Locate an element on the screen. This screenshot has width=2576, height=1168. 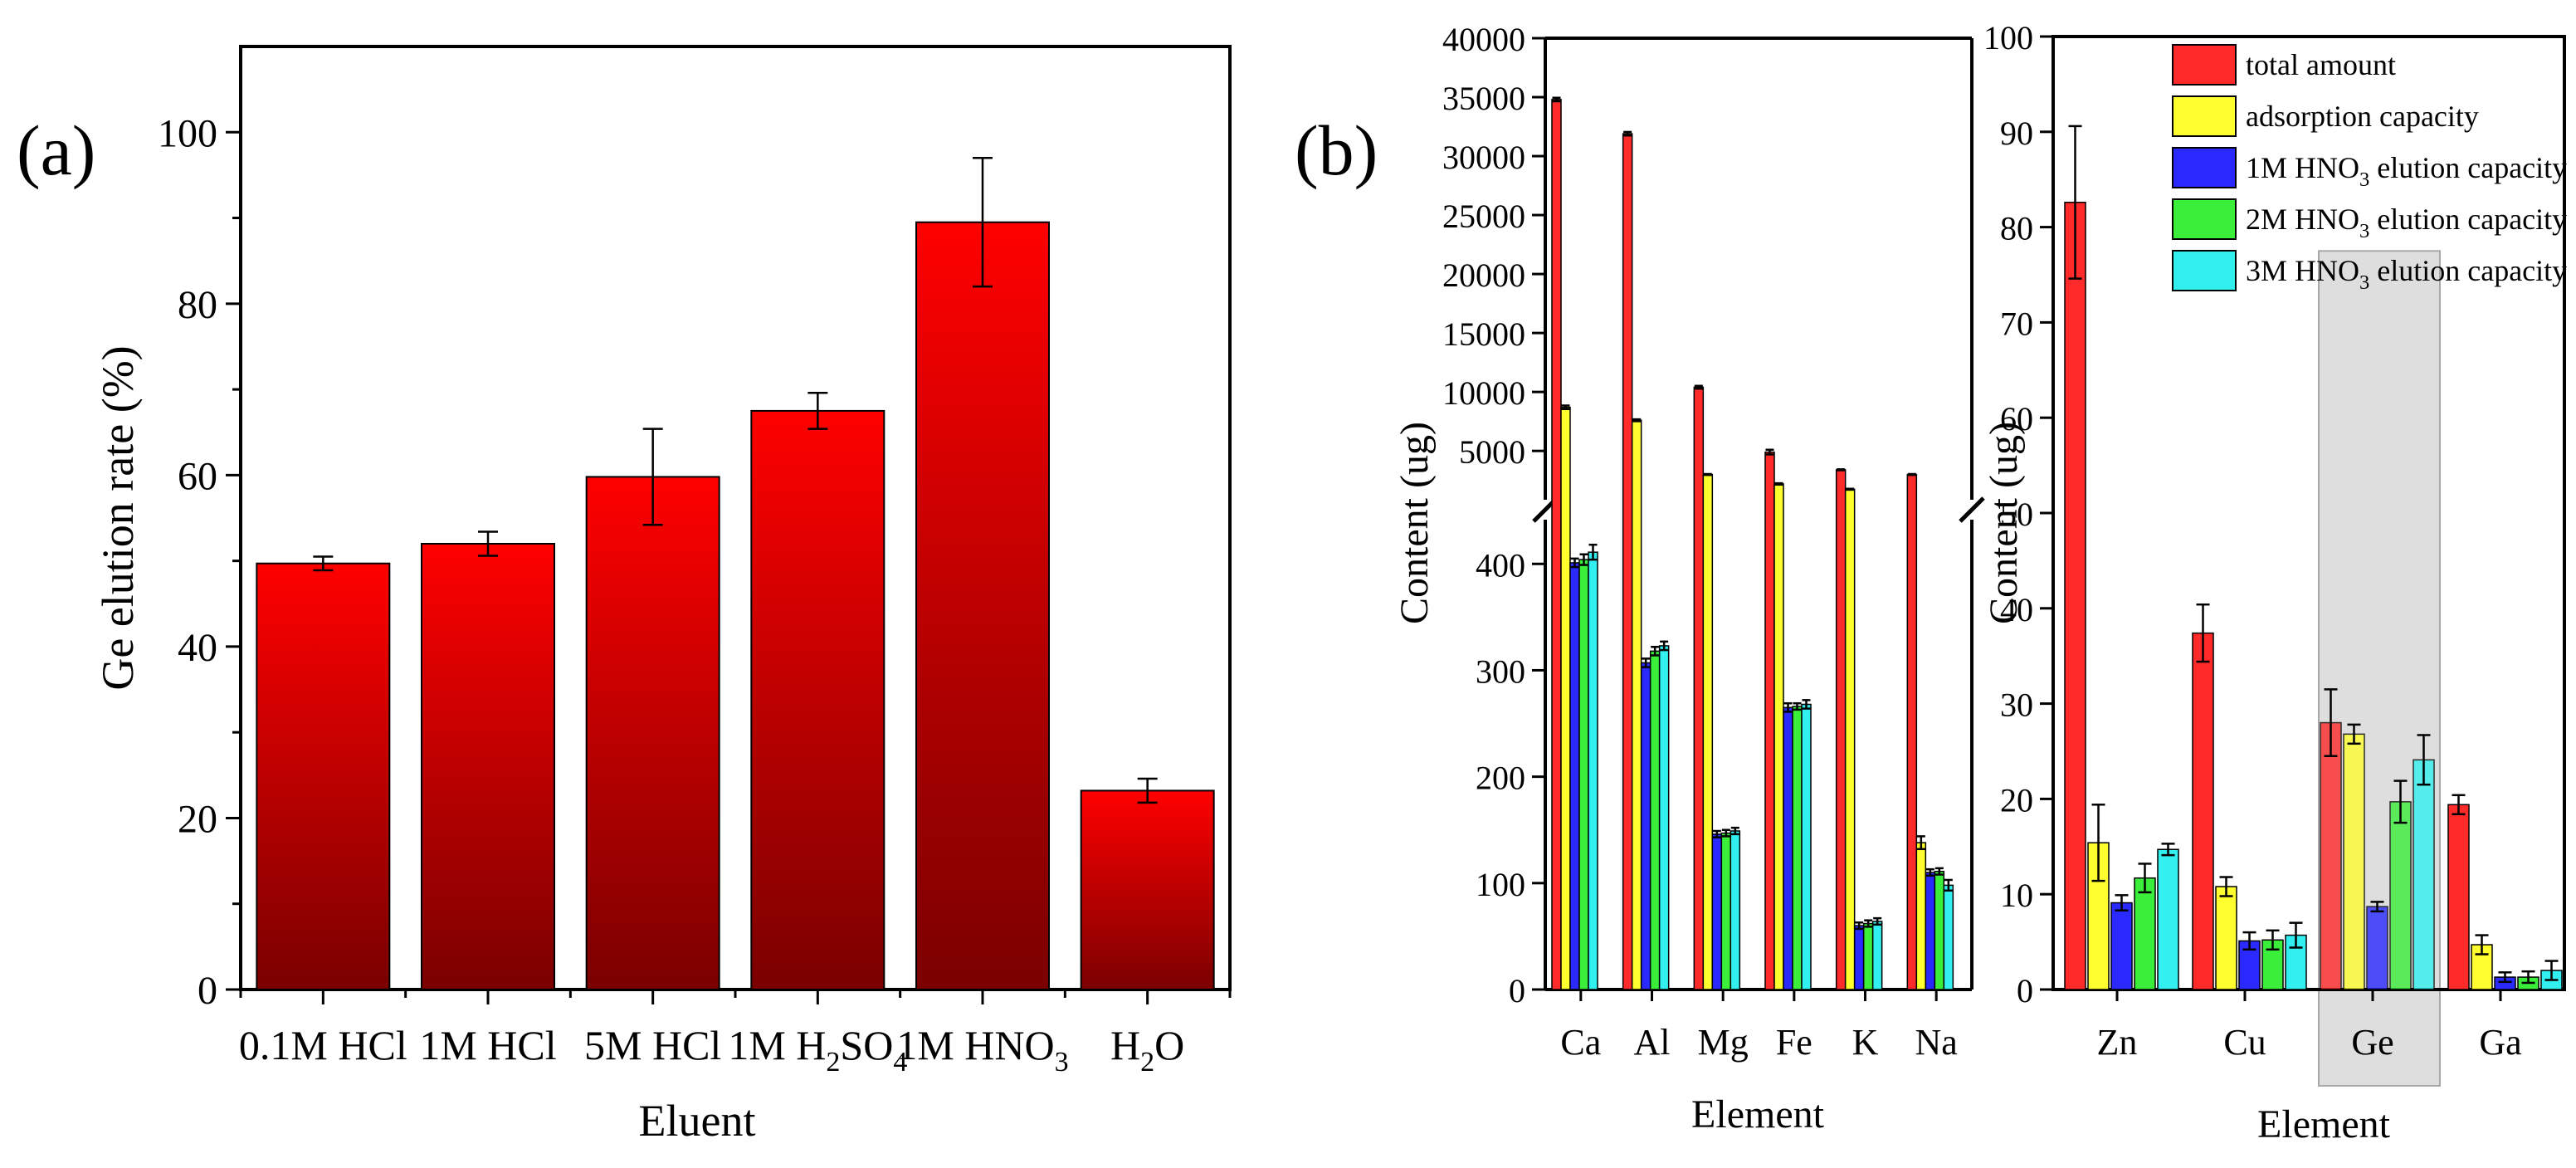
a-xtick-label-0: 0.1M HCl is located at coordinates (323, 1045).